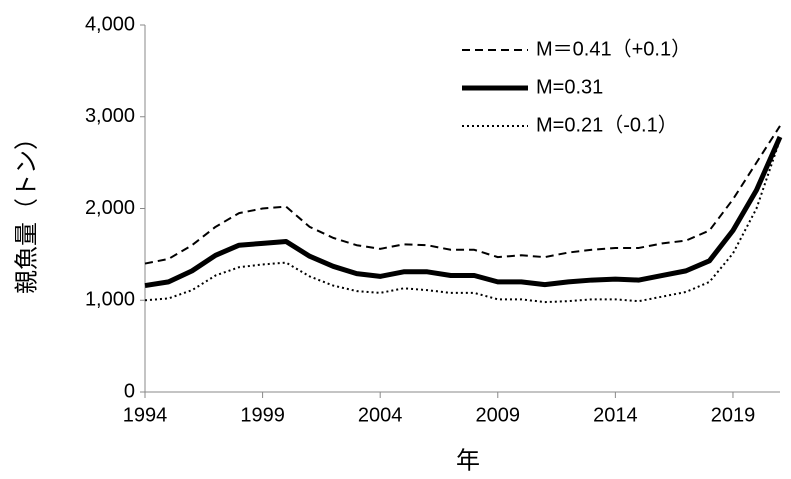  What do you see at coordinates (110, 116) in the screenshot?
I see `y-tick-label: 3,000` at bounding box center [110, 116].